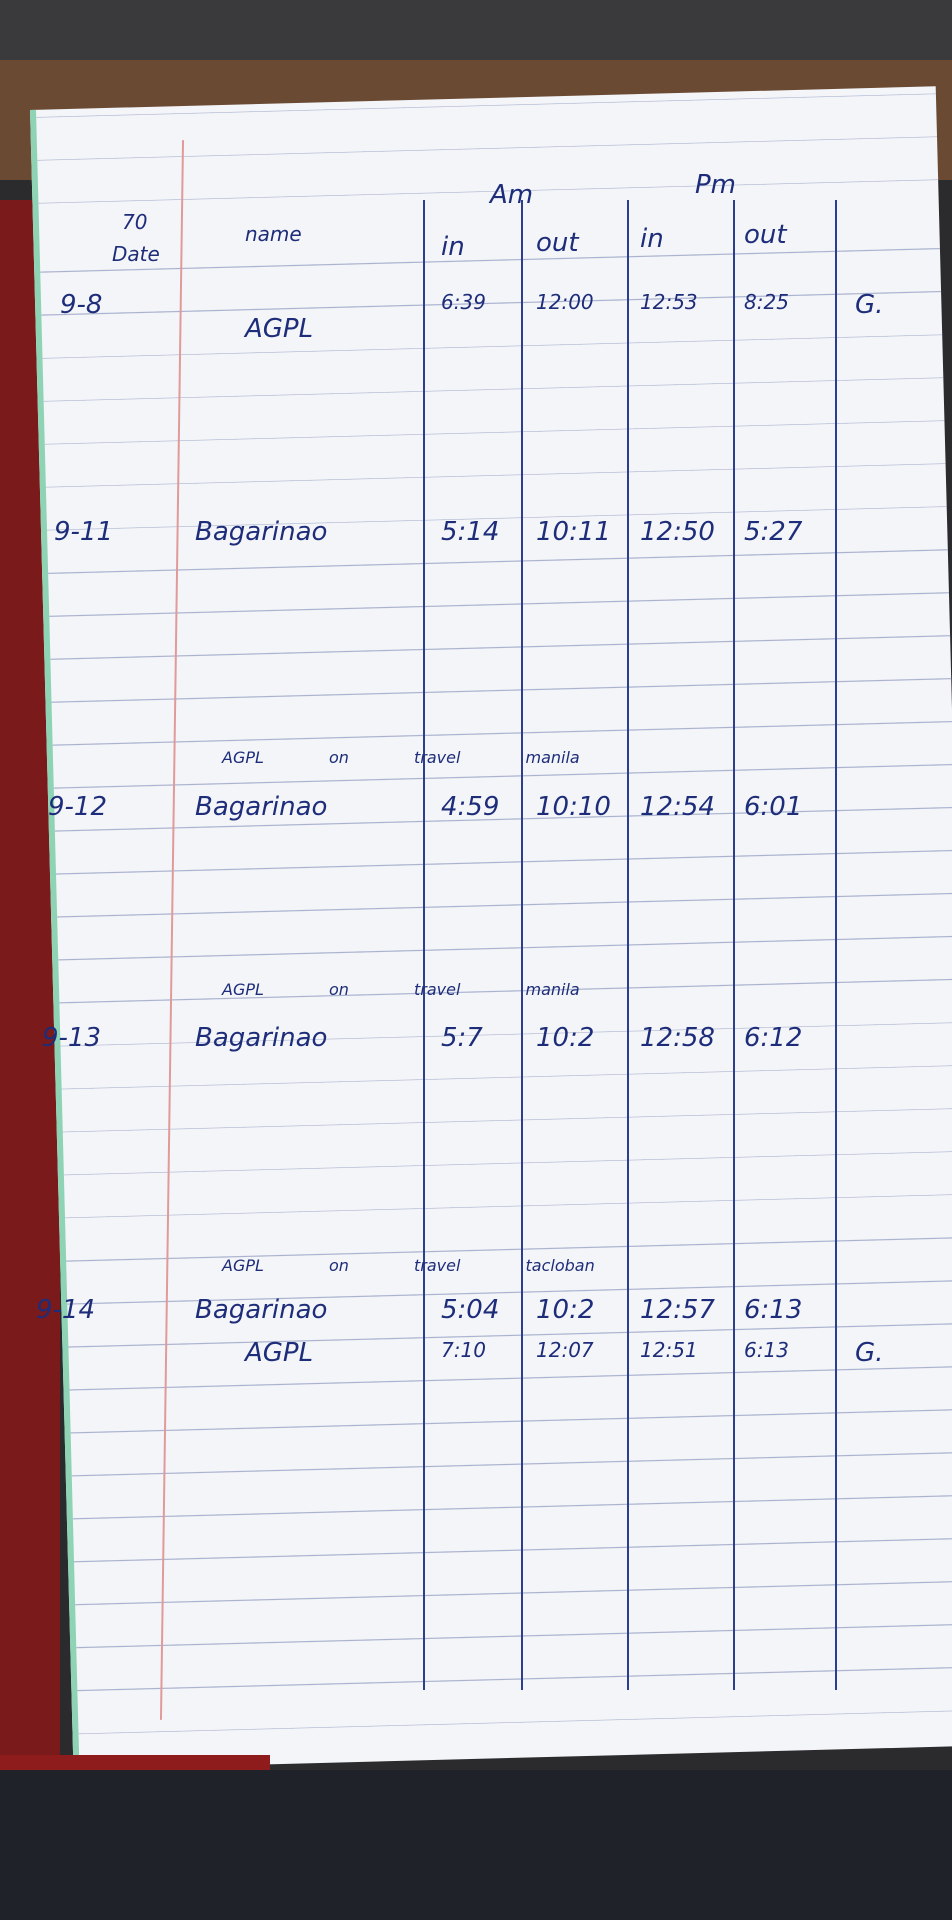 This screenshot has height=1920, width=952. I want to click on entry-date: 9-8, so click(81, 305).